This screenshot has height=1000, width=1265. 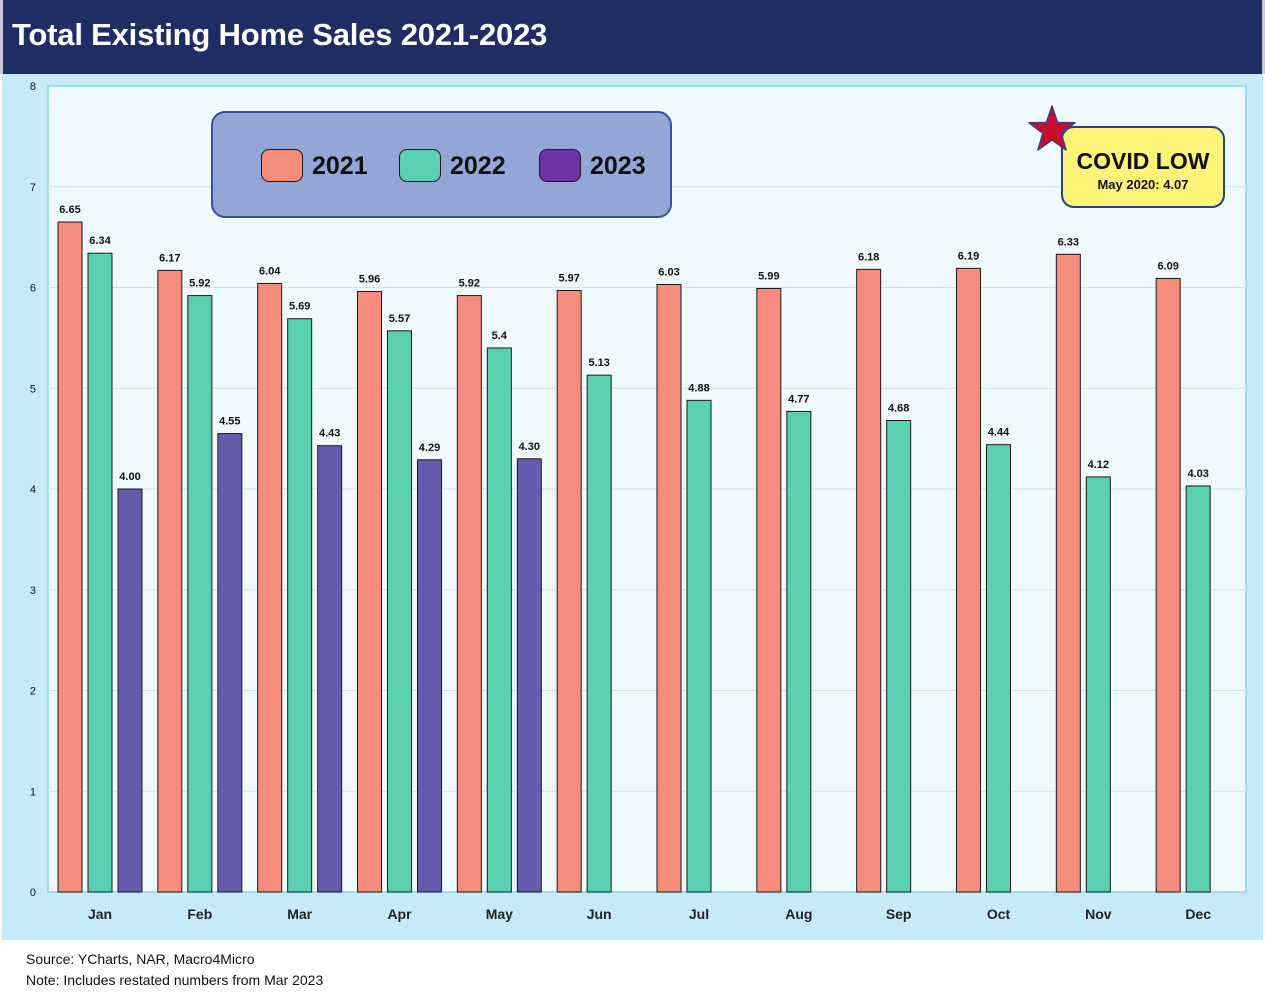 I want to click on x-tick-label: Mar, so click(x=299, y=914).